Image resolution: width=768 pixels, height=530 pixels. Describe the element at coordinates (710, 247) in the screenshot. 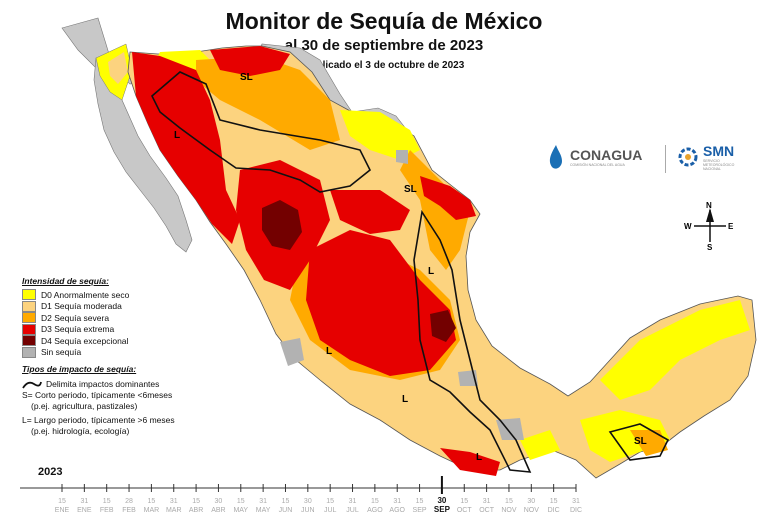

I see `compass-s: S` at that location.